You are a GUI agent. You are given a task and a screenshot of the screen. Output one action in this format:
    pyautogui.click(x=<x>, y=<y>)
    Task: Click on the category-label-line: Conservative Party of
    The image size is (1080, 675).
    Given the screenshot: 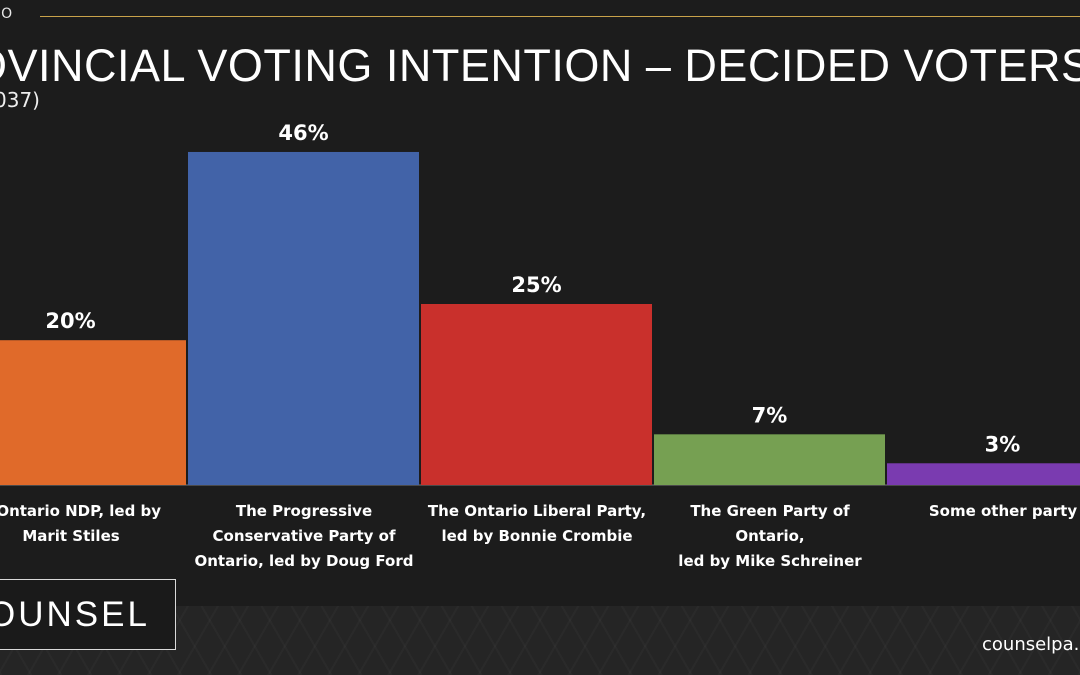 What is the action you would take?
    pyautogui.click(x=304, y=536)
    